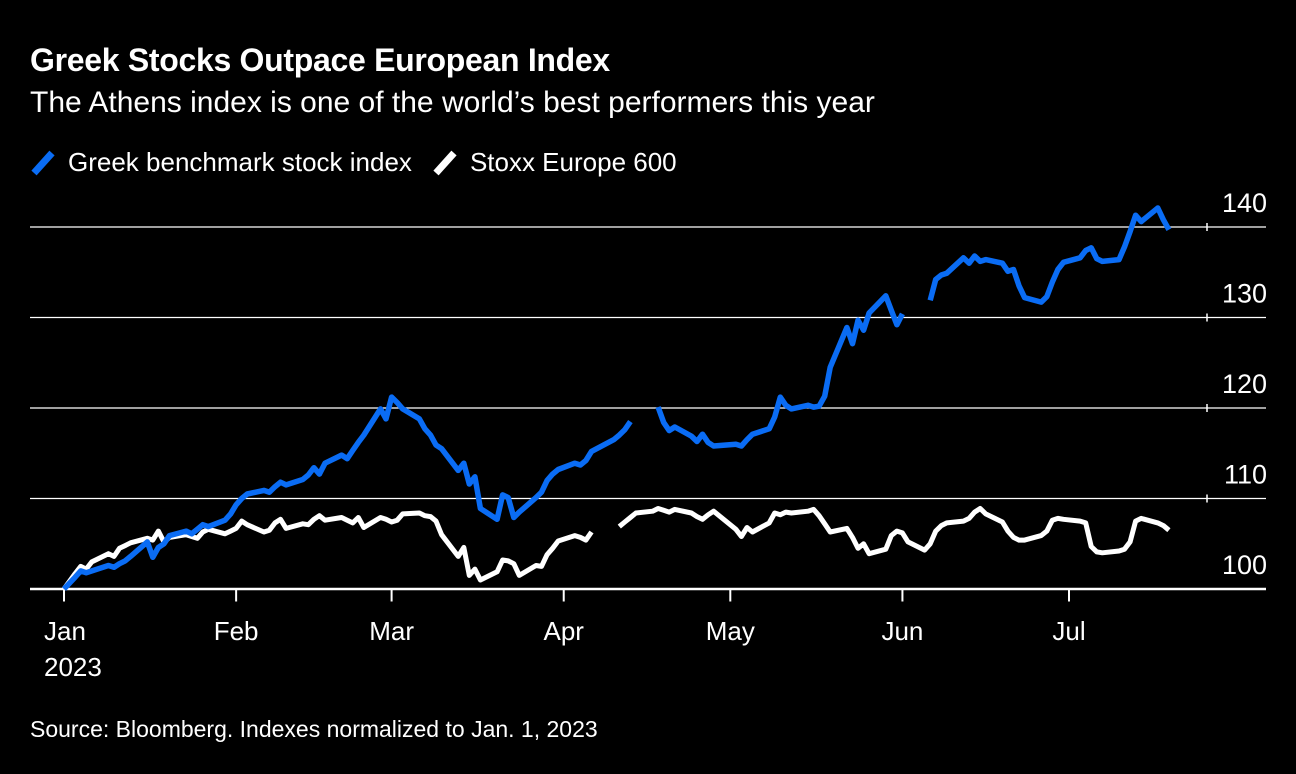 The width and height of the screenshot is (1296, 774). Describe the element at coordinates (1244, 384) in the screenshot. I see `y-axis-label: 120` at that location.